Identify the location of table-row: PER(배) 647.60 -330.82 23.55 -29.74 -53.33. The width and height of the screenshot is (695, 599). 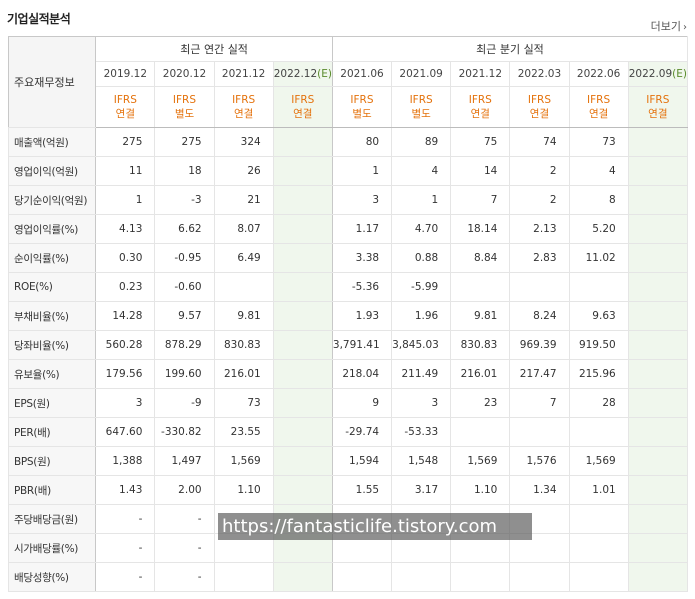
(348, 432).